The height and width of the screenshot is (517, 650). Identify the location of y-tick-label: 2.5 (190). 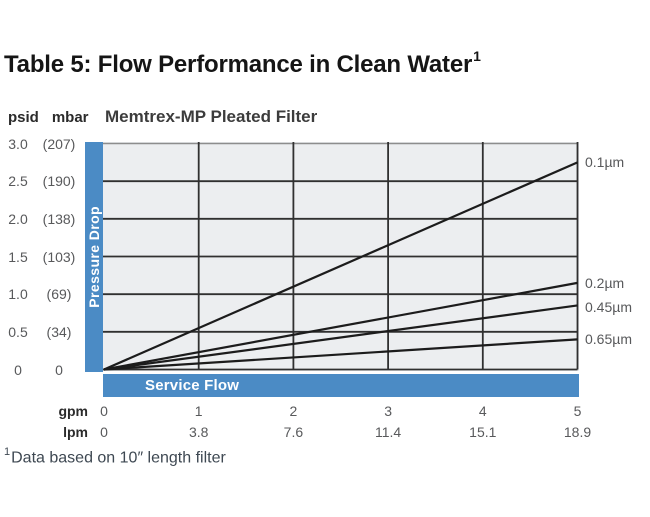
(42, 181).